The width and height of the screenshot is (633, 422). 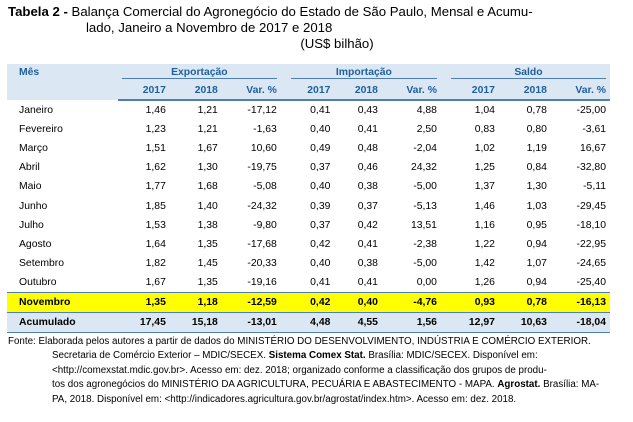 What do you see at coordinates (367, 168) in the screenshot?
I see `value-cell: 0,46` at bounding box center [367, 168].